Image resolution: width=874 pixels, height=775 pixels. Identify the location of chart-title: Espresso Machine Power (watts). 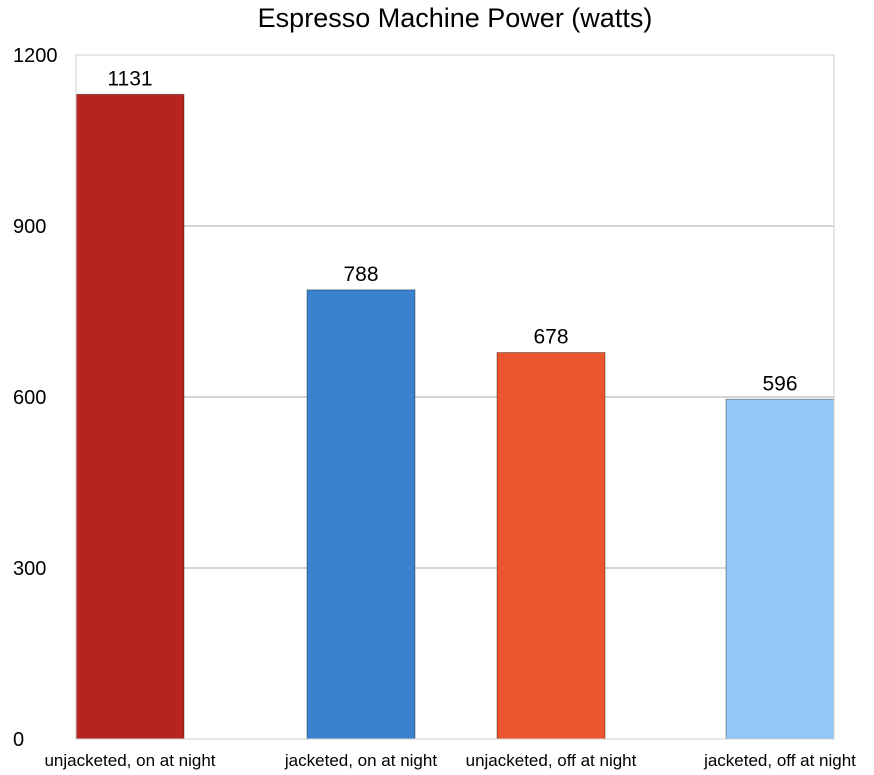
(455, 18).